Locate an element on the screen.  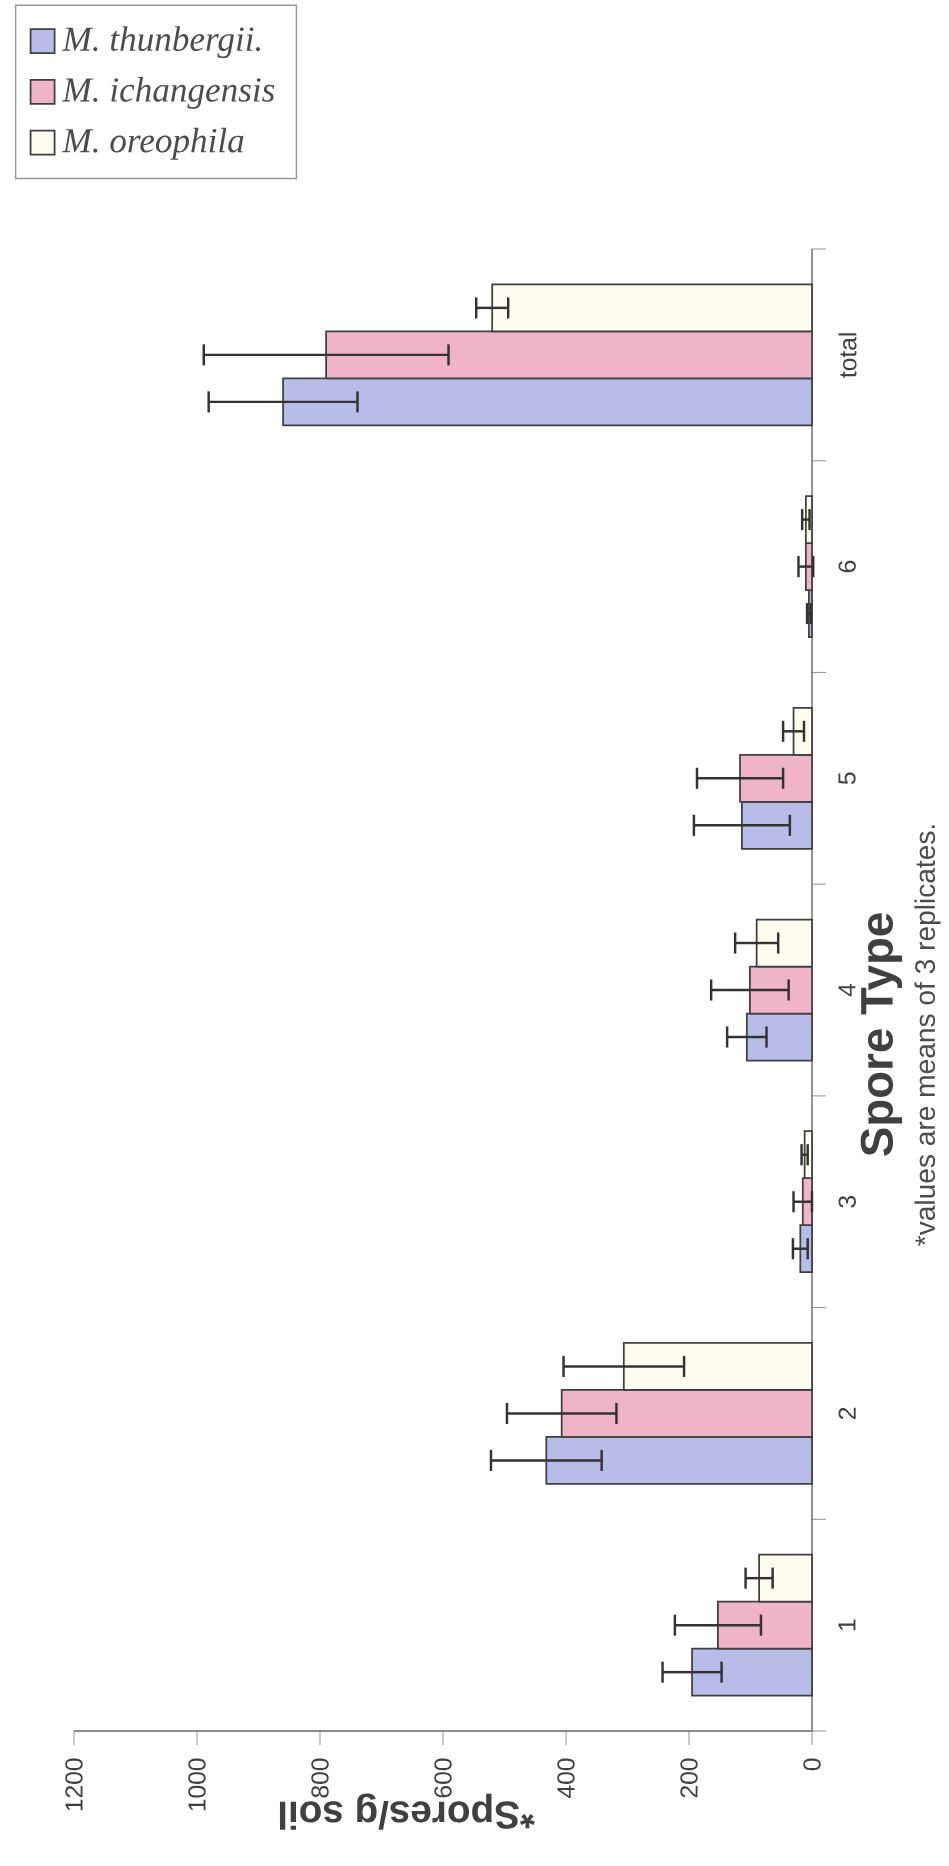
y-tick-label: 4 is located at coordinates (847, 990).